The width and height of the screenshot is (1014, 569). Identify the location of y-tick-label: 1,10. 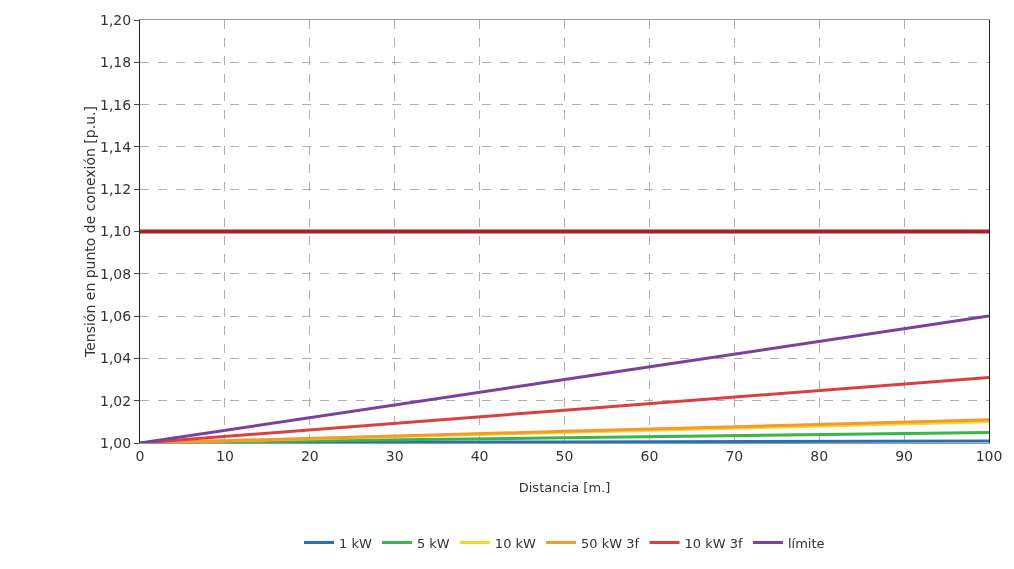
(116, 231).